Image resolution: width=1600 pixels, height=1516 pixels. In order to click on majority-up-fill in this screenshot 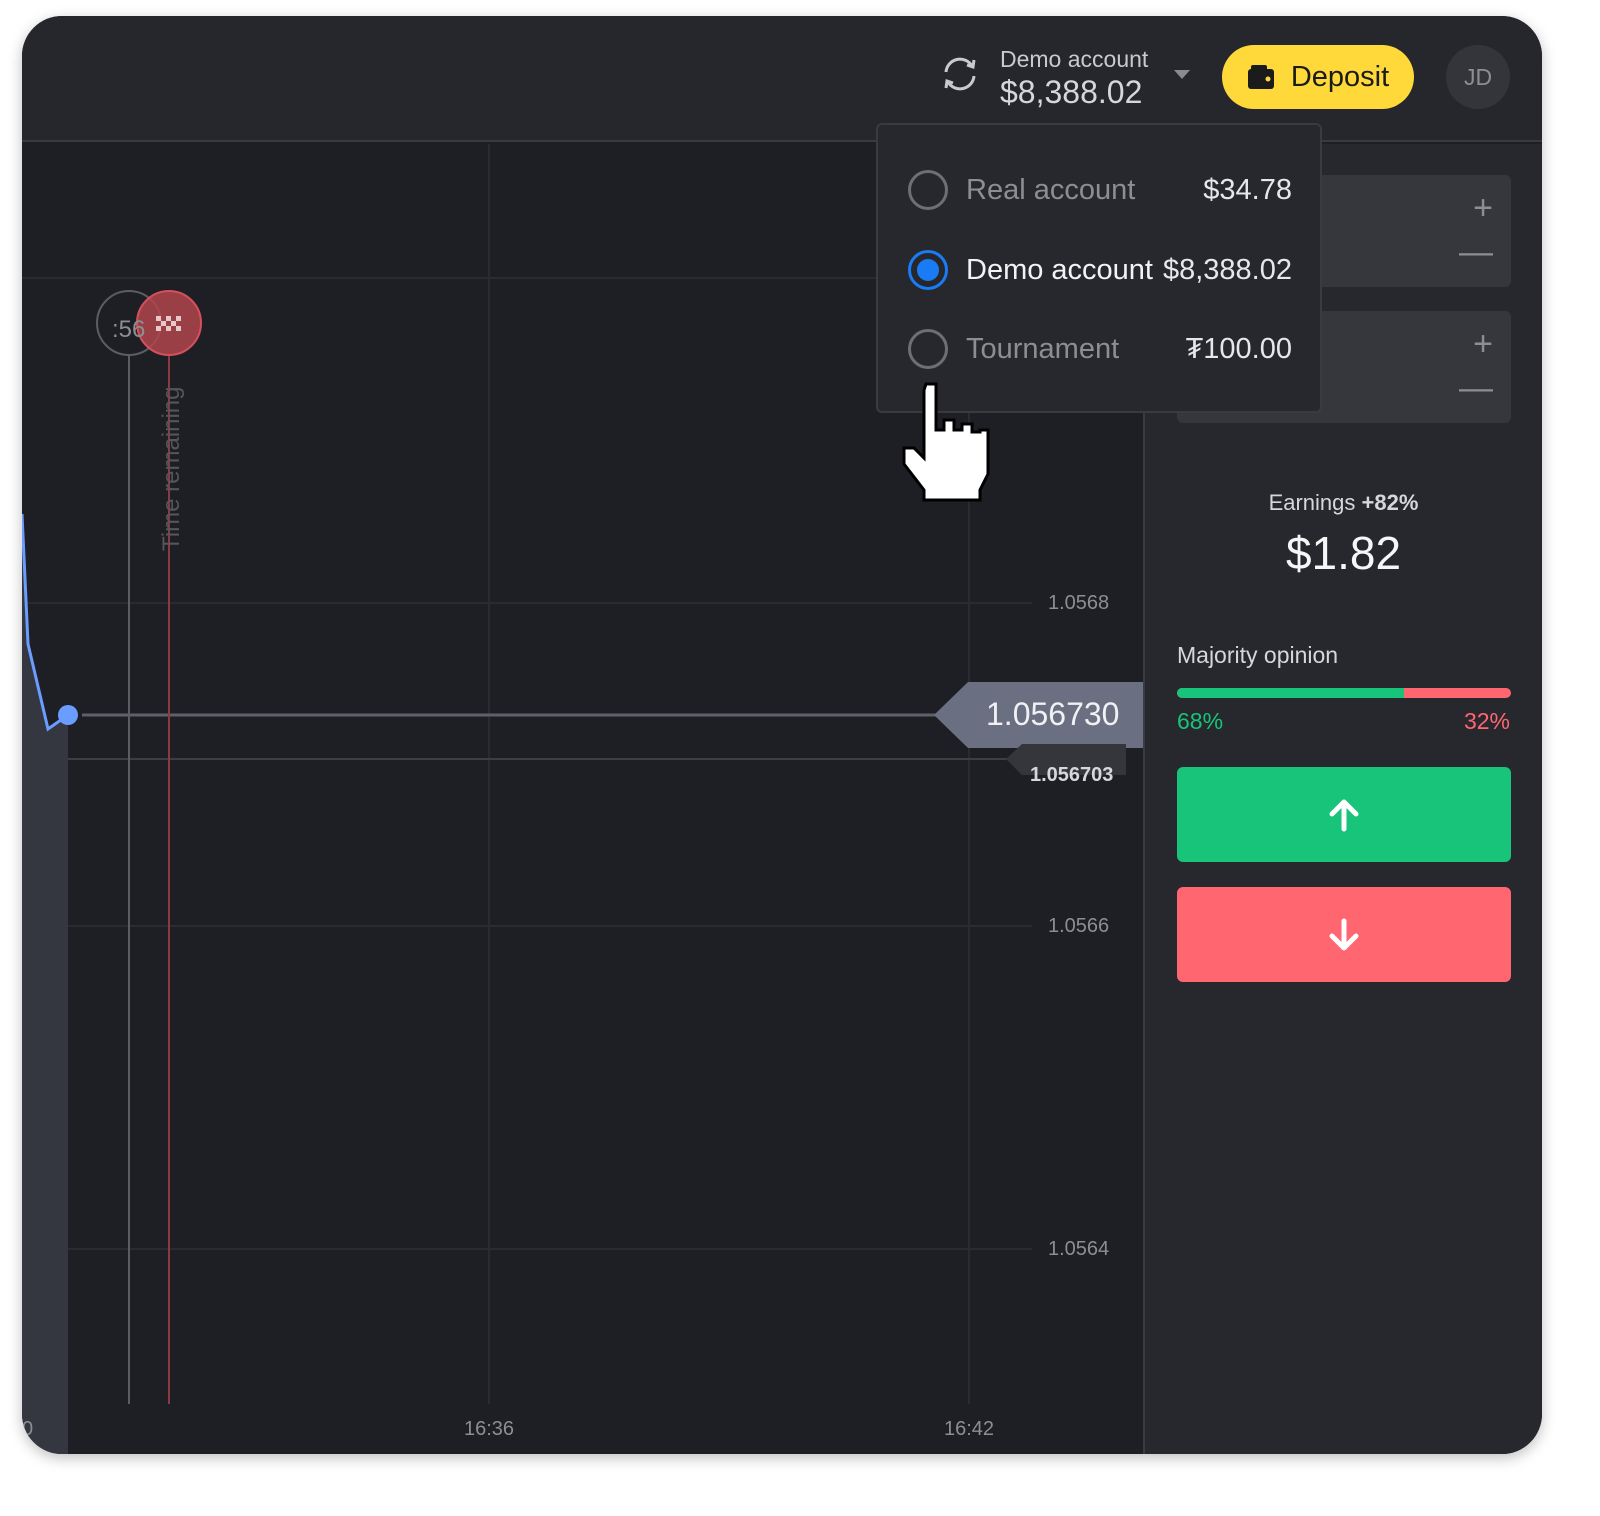, I will do `click(1291, 693)`.